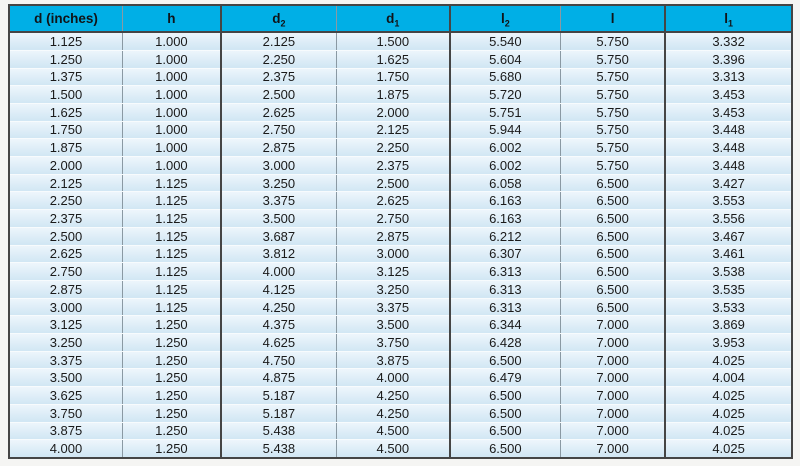 The width and height of the screenshot is (800, 466). What do you see at coordinates (278, 307) in the screenshot?
I see `table-cell: 4.250` at bounding box center [278, 307].